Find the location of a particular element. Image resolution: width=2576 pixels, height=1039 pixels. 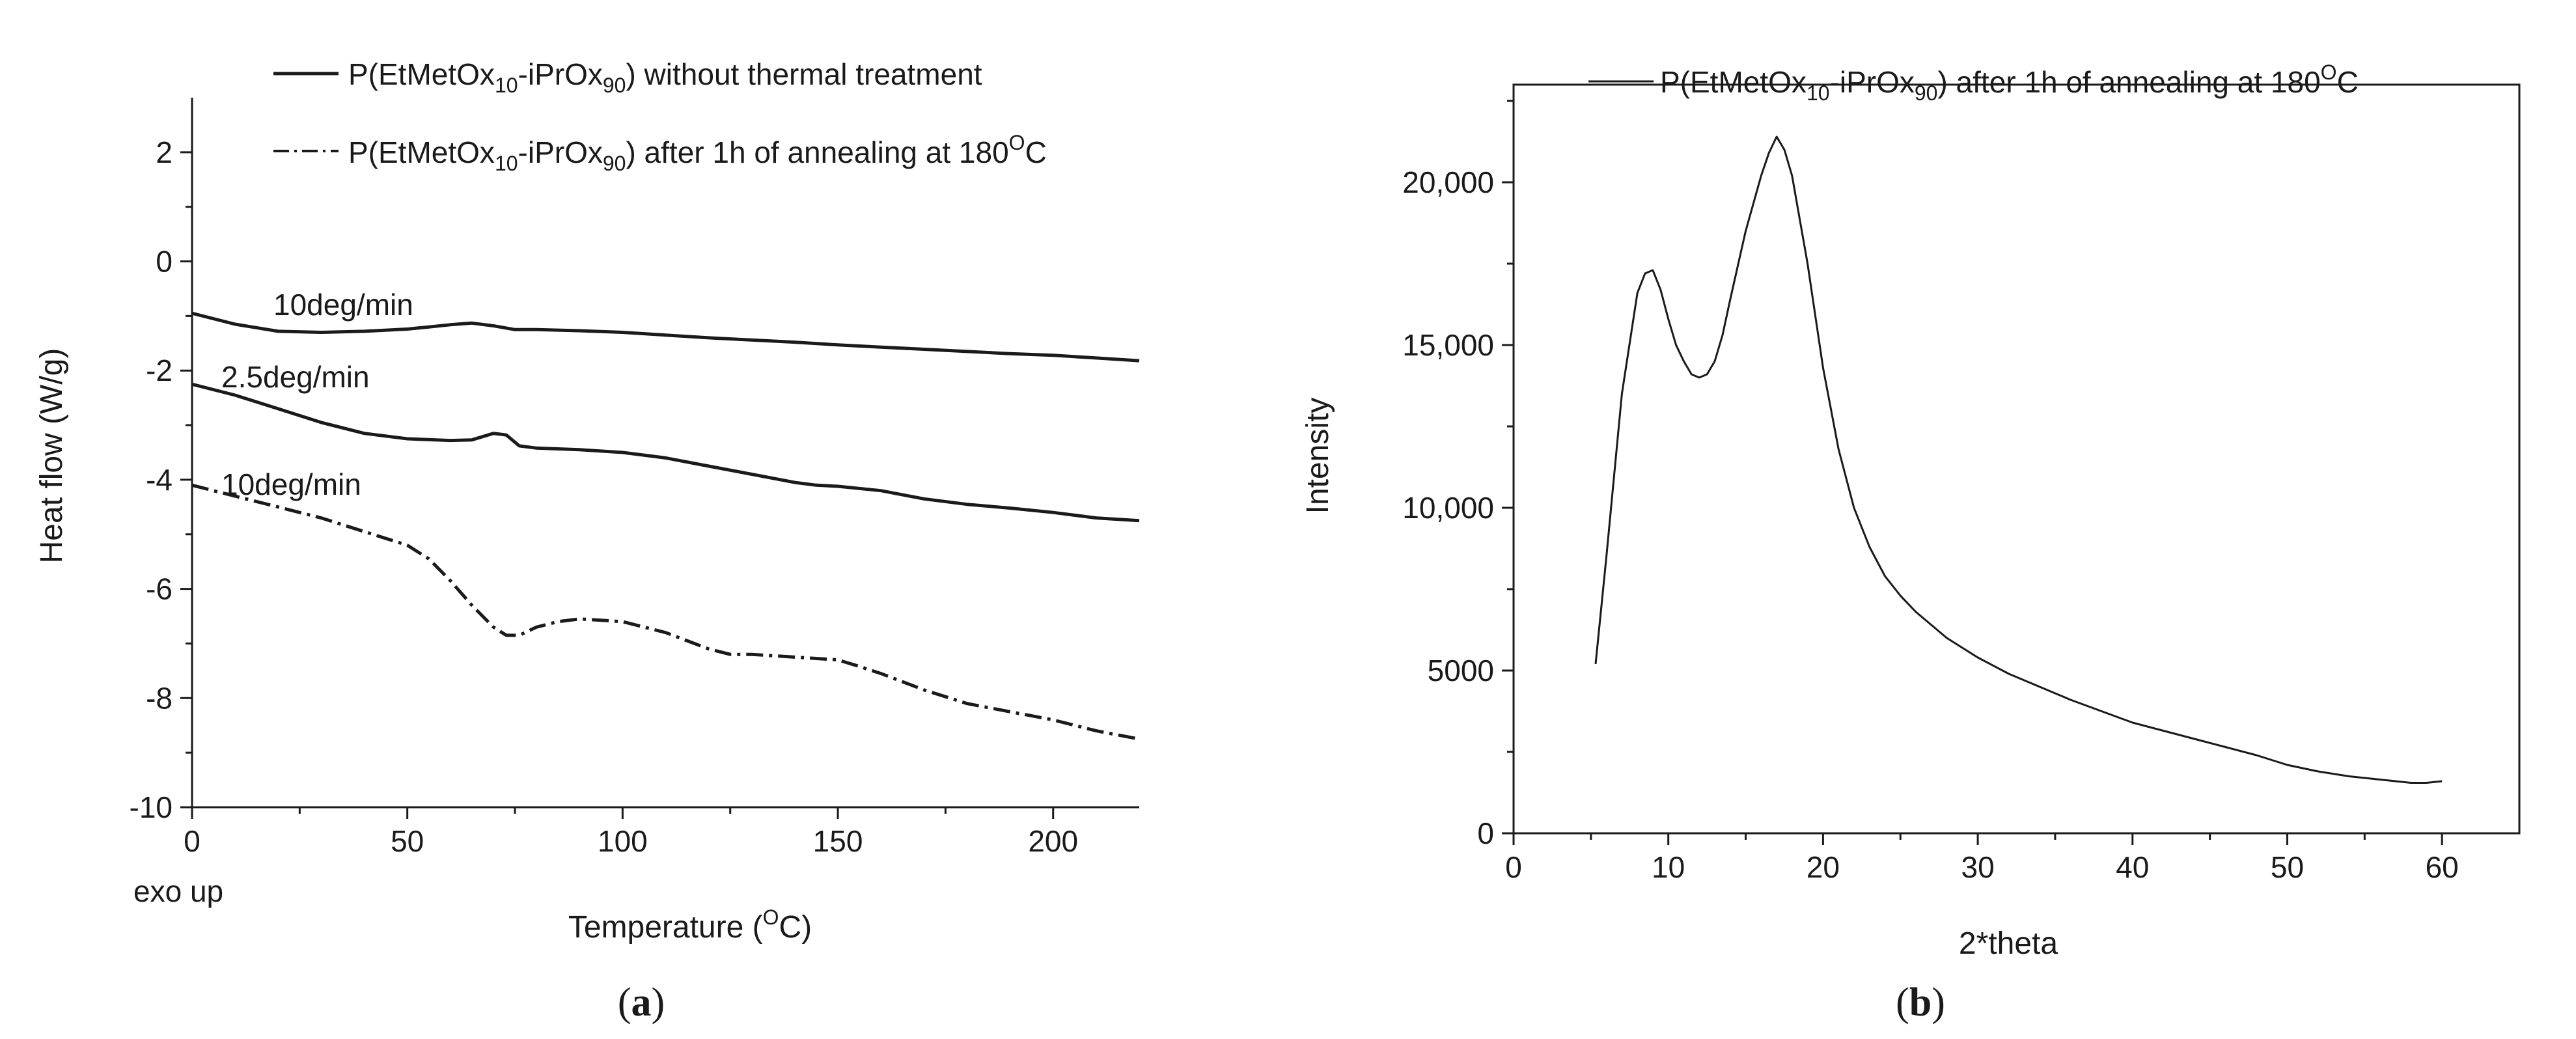

curve-label-2-5deg: 2.5deg/min is located at coordinates (295, 377).